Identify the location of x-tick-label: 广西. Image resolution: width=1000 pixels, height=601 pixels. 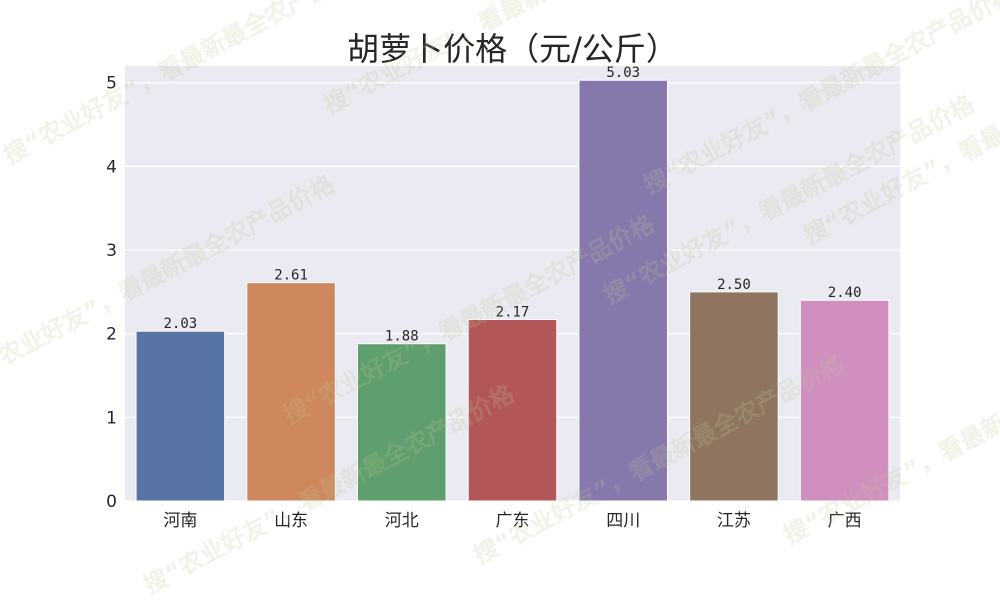
(845, 521).